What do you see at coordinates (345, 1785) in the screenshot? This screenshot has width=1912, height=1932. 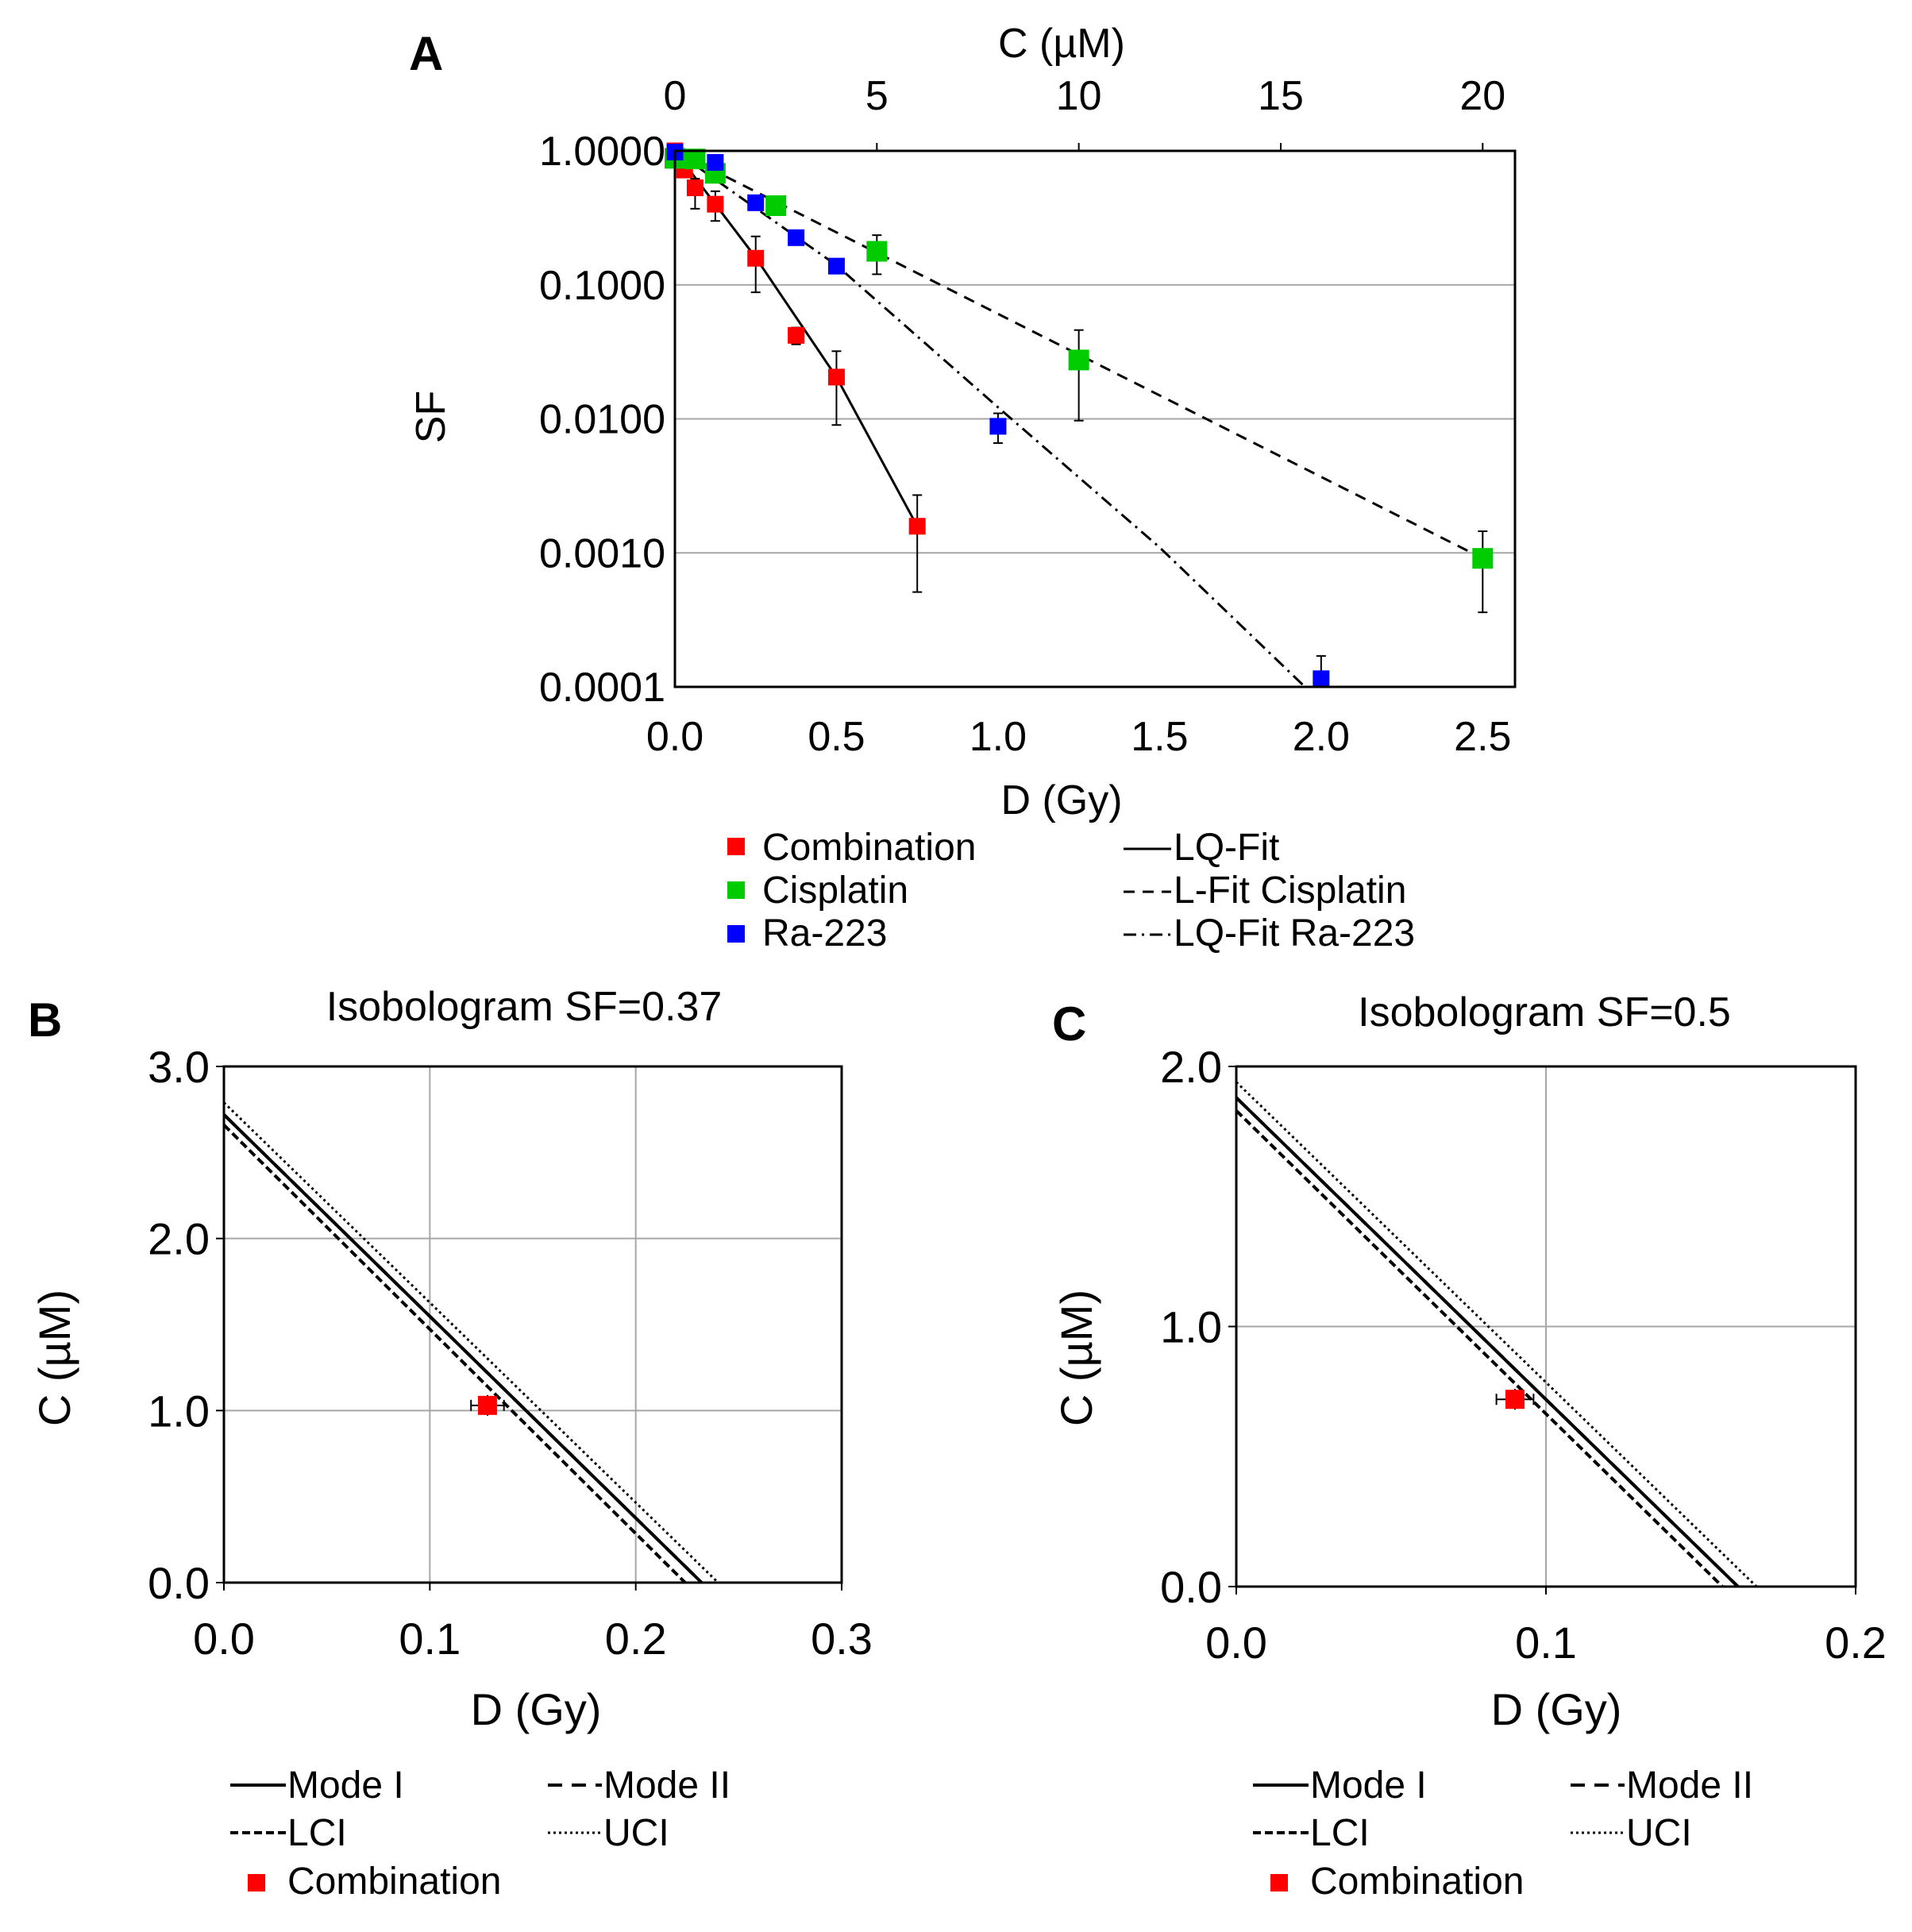 I see `legend-b-mode1-label: Mode I` at bounding box center [345, 1785].